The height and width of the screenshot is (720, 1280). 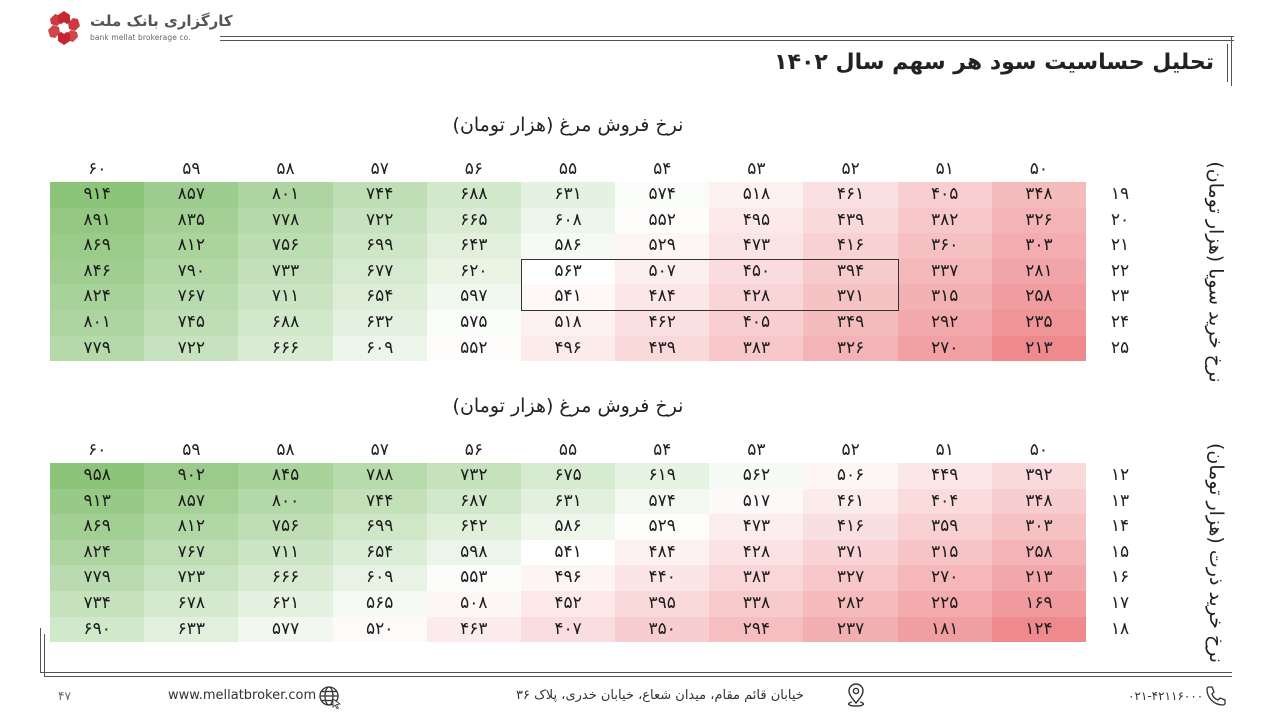 I want to click on table-cell: ۷۵۶, so click(x=285, y=246).